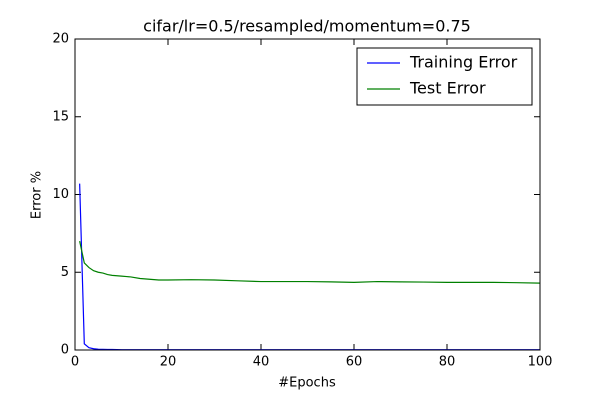 The image size is (600, 400). What do you see at coordinates (444, 76) in the screenshot?
I see `legend-box` at bounding box center [444, 76].